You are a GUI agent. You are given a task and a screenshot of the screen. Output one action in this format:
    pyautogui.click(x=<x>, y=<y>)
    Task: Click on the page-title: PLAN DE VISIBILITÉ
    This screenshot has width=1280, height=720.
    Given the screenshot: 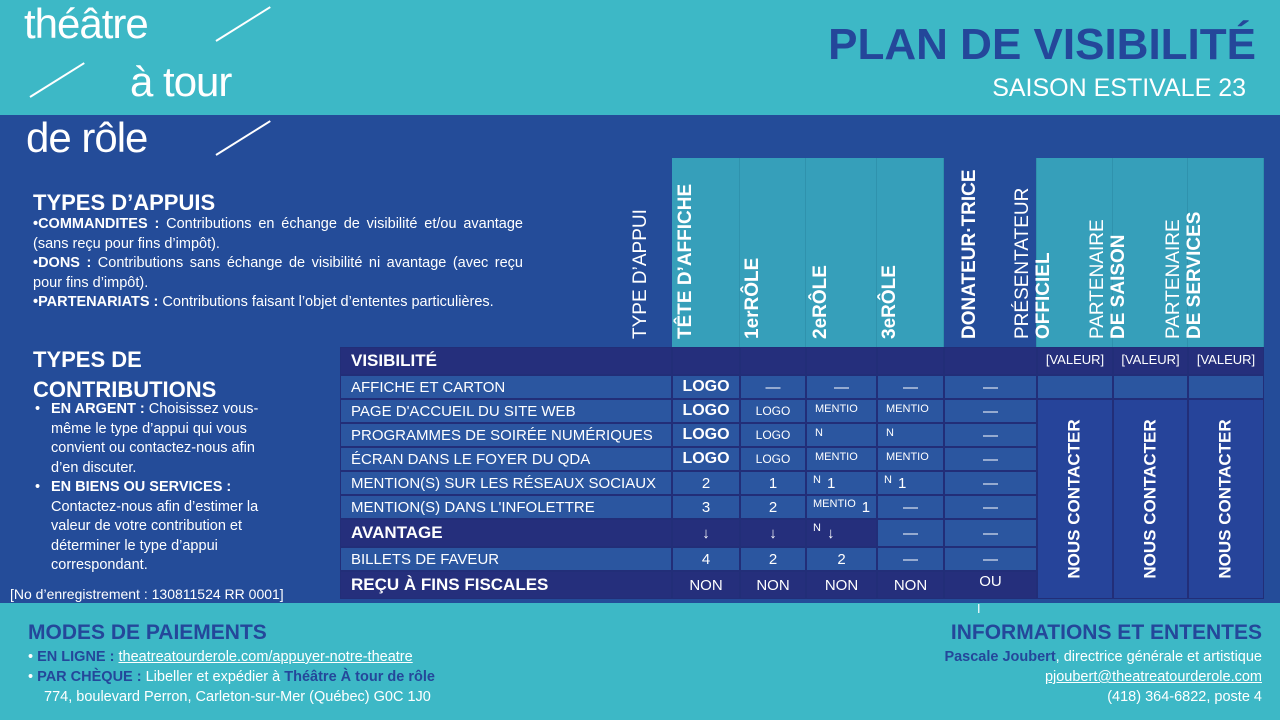 What is the action you would take?
    pyautogui.click(x=1042, y=44)
    